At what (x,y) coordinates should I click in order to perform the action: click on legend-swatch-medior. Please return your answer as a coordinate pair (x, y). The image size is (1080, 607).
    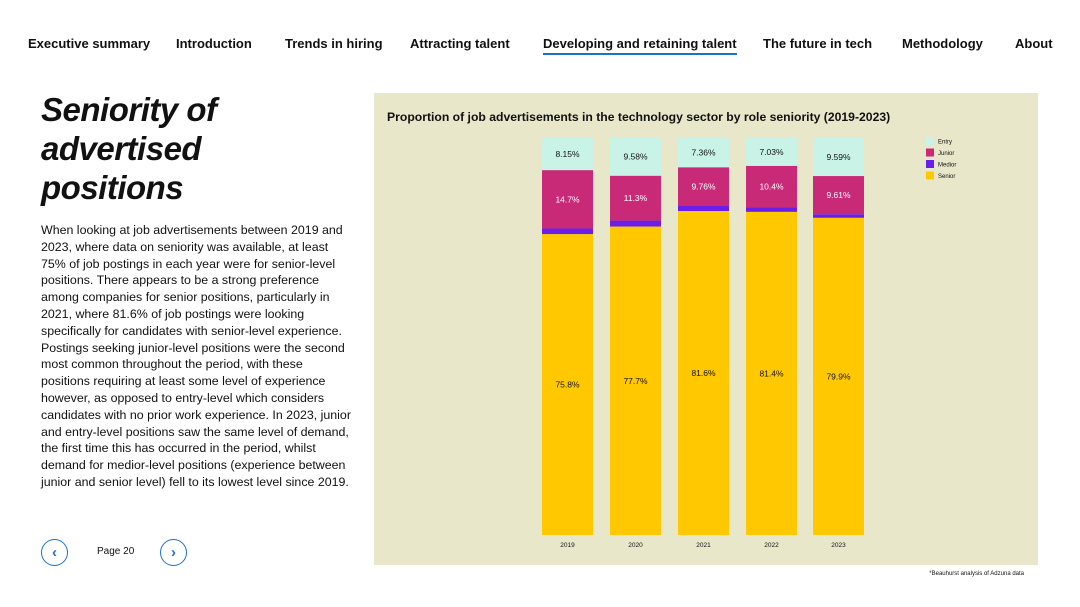
    Looking at the image, I should click on (930, 164).